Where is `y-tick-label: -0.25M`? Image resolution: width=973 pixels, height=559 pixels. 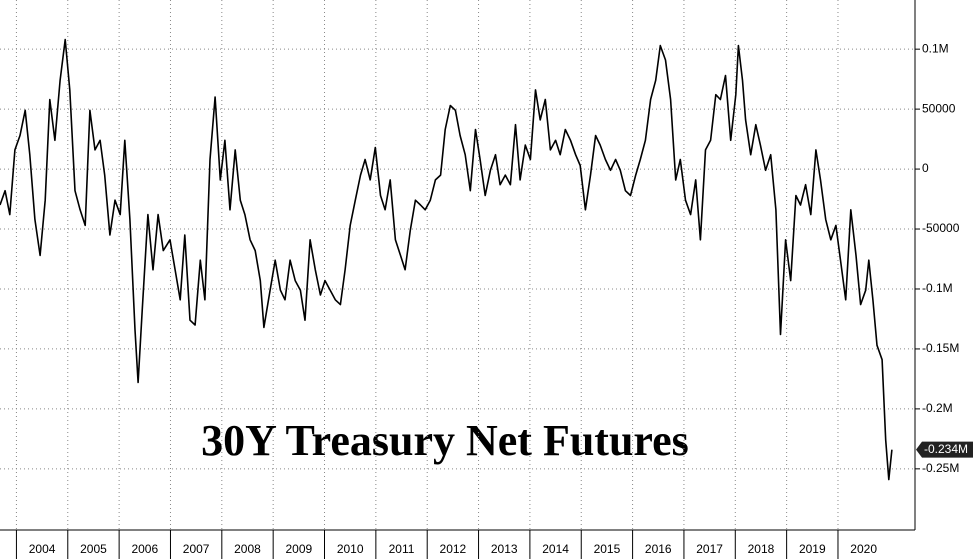
y-tick-label: -0.25M is located at coordinates (940, 468).